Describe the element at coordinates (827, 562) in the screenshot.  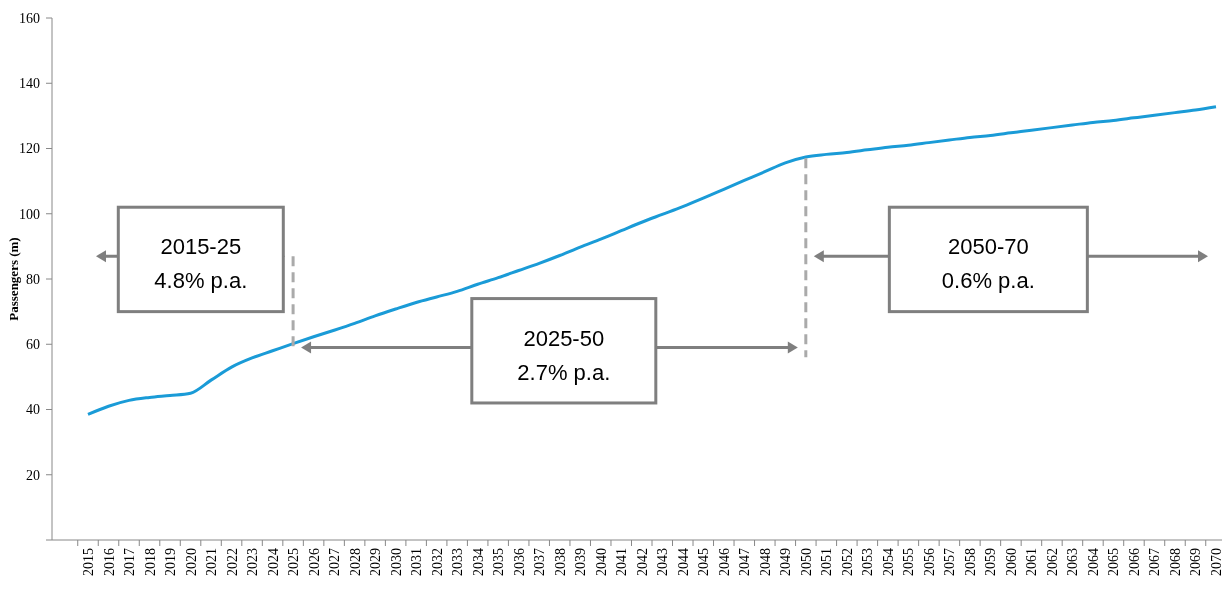
I see `x-tick-label: 2051` at that location.